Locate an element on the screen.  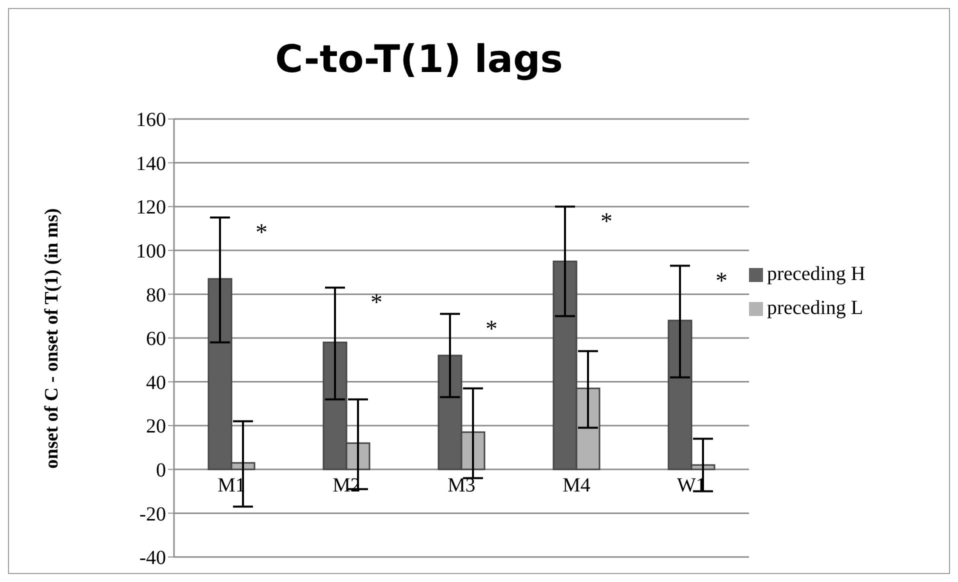
y-tick-label: 20 is located at coordinates (156, 427).